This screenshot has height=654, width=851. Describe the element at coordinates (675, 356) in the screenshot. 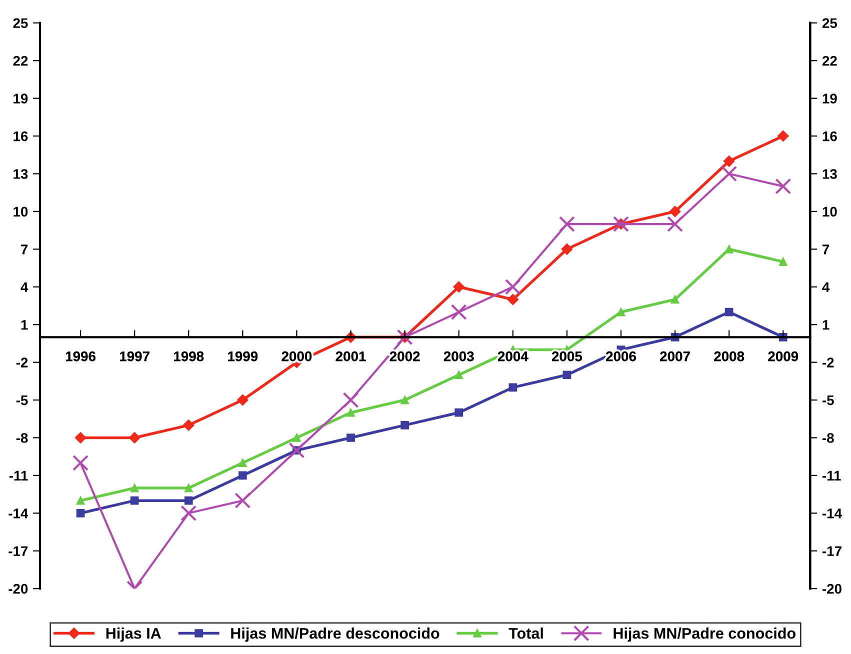

I see `x-tick-label: 2007` at that location.